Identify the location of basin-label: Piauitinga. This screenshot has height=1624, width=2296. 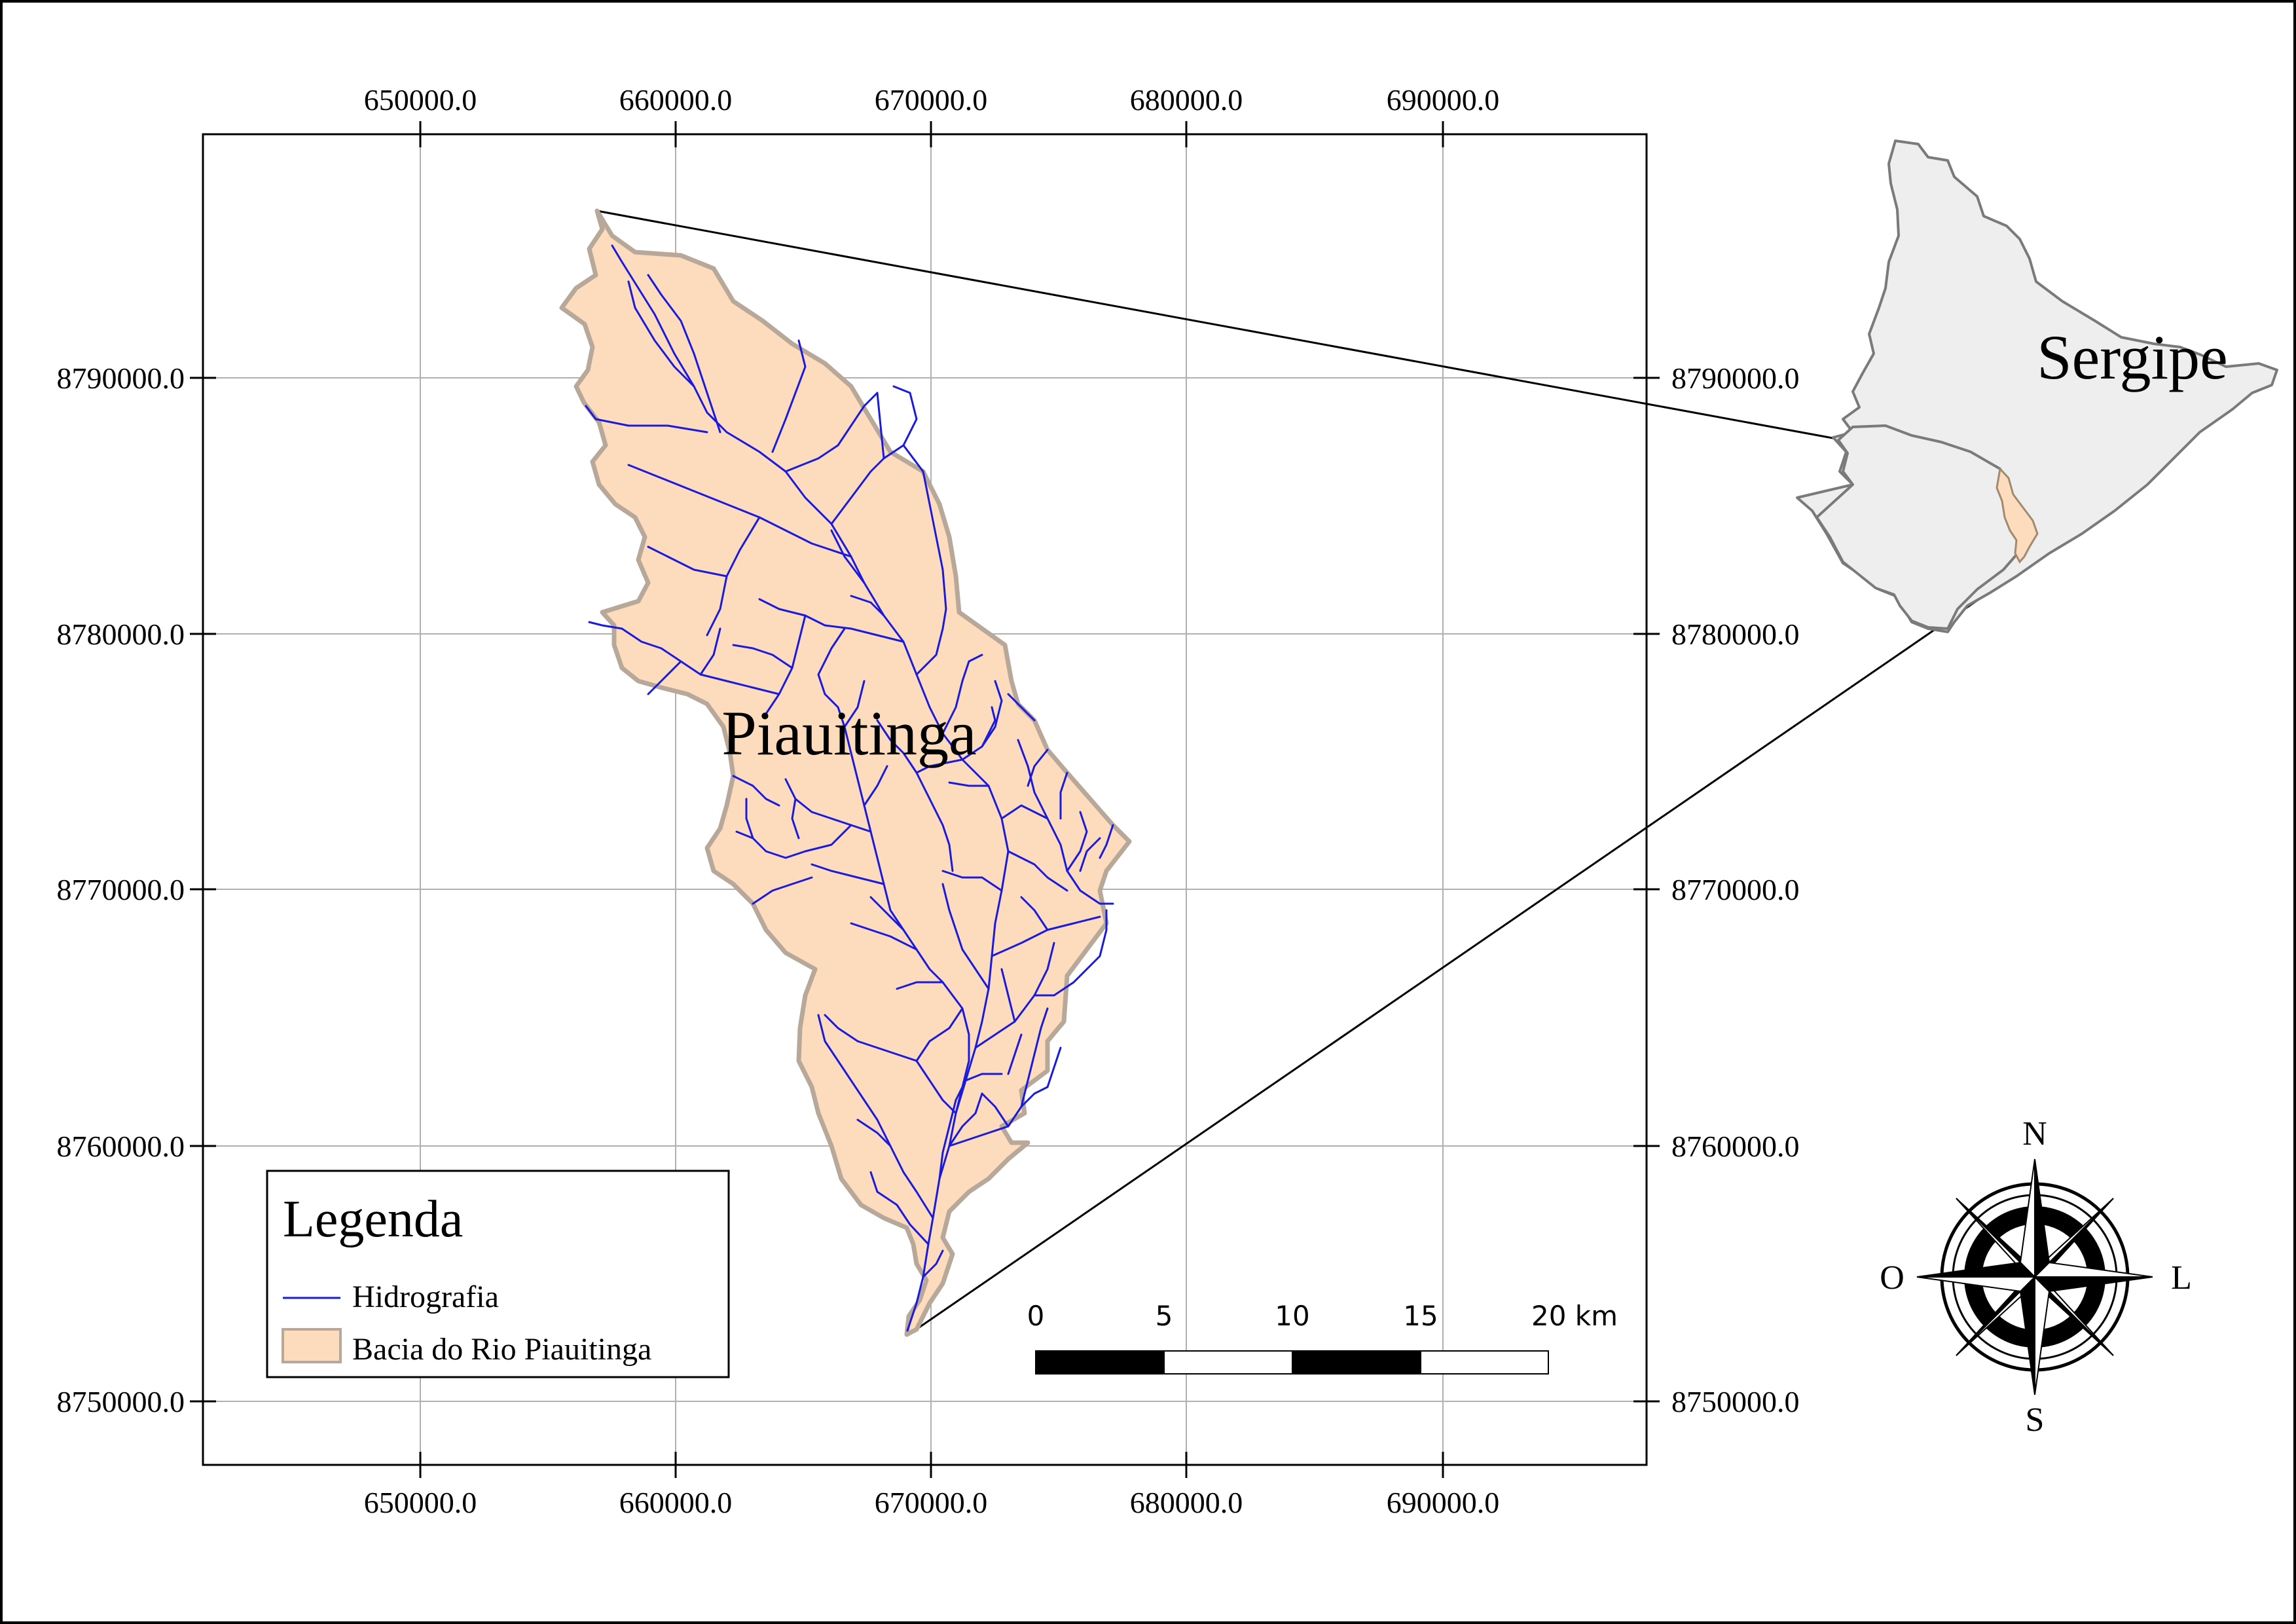
(848, 733).